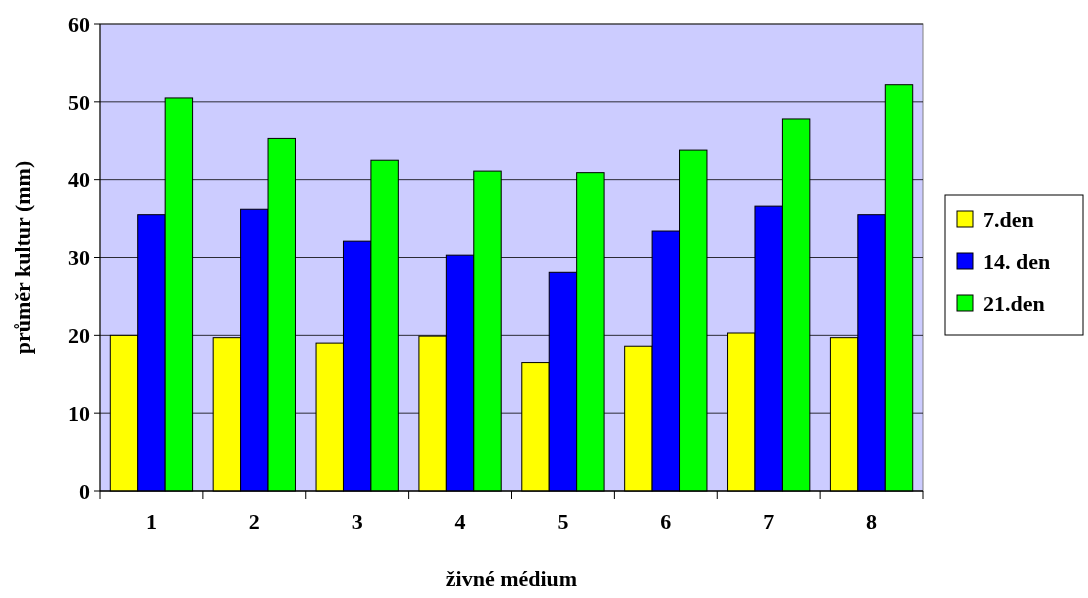 This screenshot has width=1088, height=598. I want to click on y-tick-label: 40, so click(79, 180).